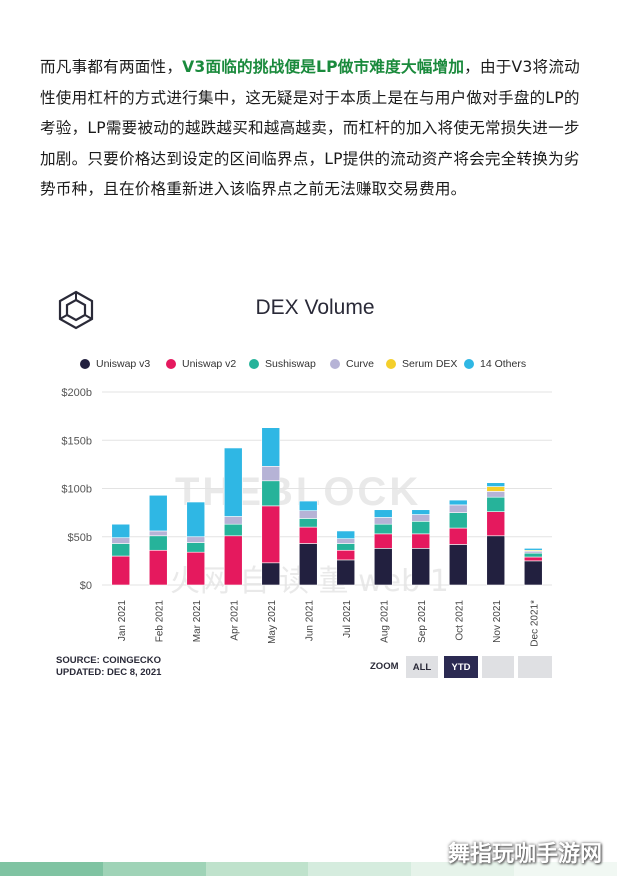 The width and height of the screenshot is (617, 876). I want to click on legend-item: Serum DEX, so click(421, 364).